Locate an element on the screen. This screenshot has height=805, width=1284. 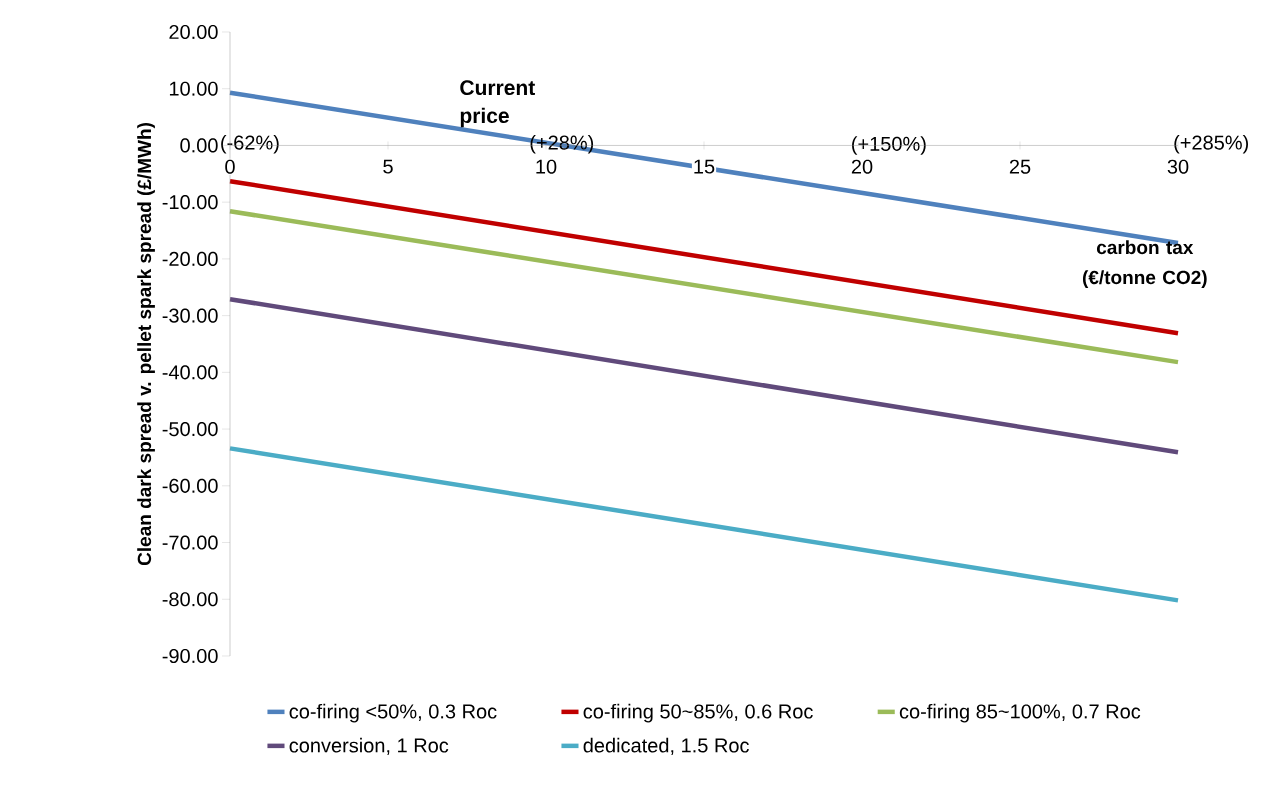
x-tick-label: 0 is located at coordinates (230, 166).